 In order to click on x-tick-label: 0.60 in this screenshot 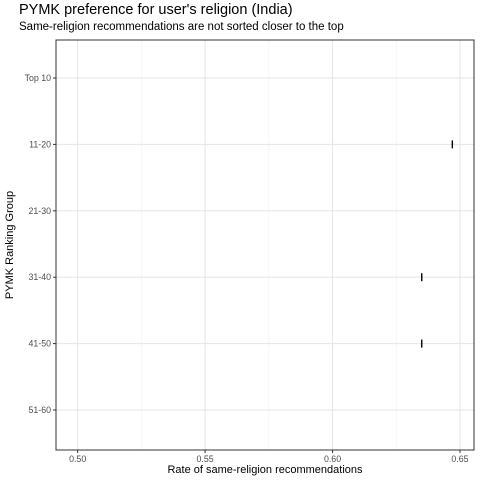, I will do `click(332, 459)`.